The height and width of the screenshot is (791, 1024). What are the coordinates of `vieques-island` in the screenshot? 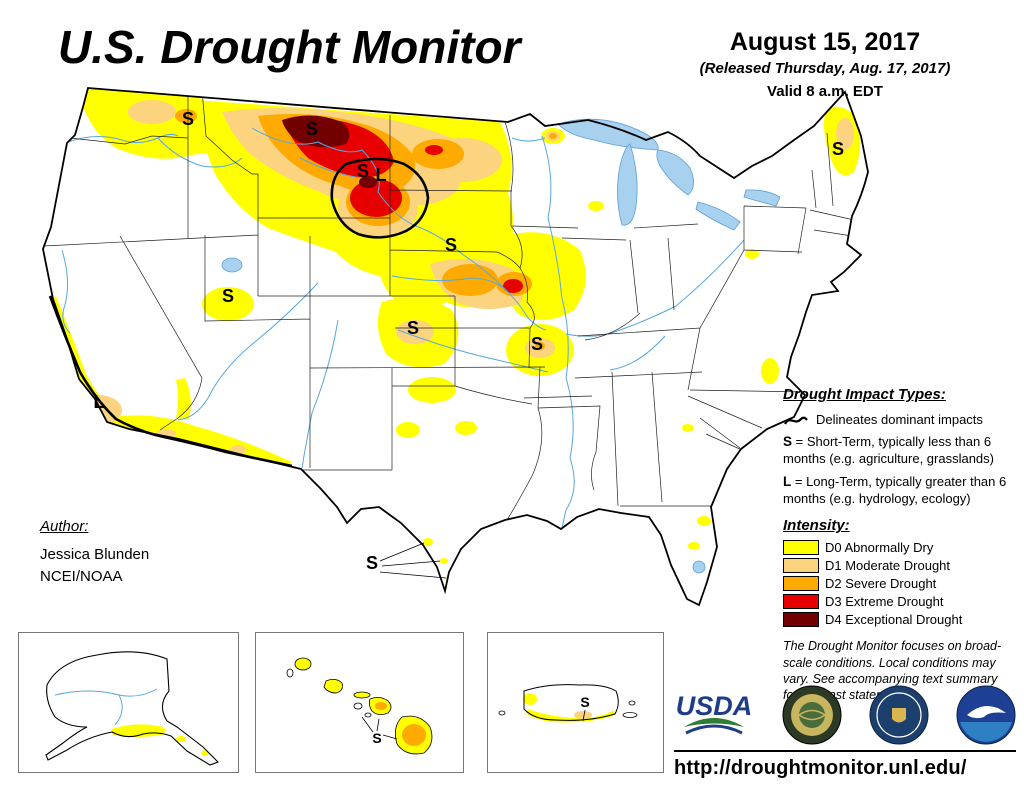 It's located at (630, 715).